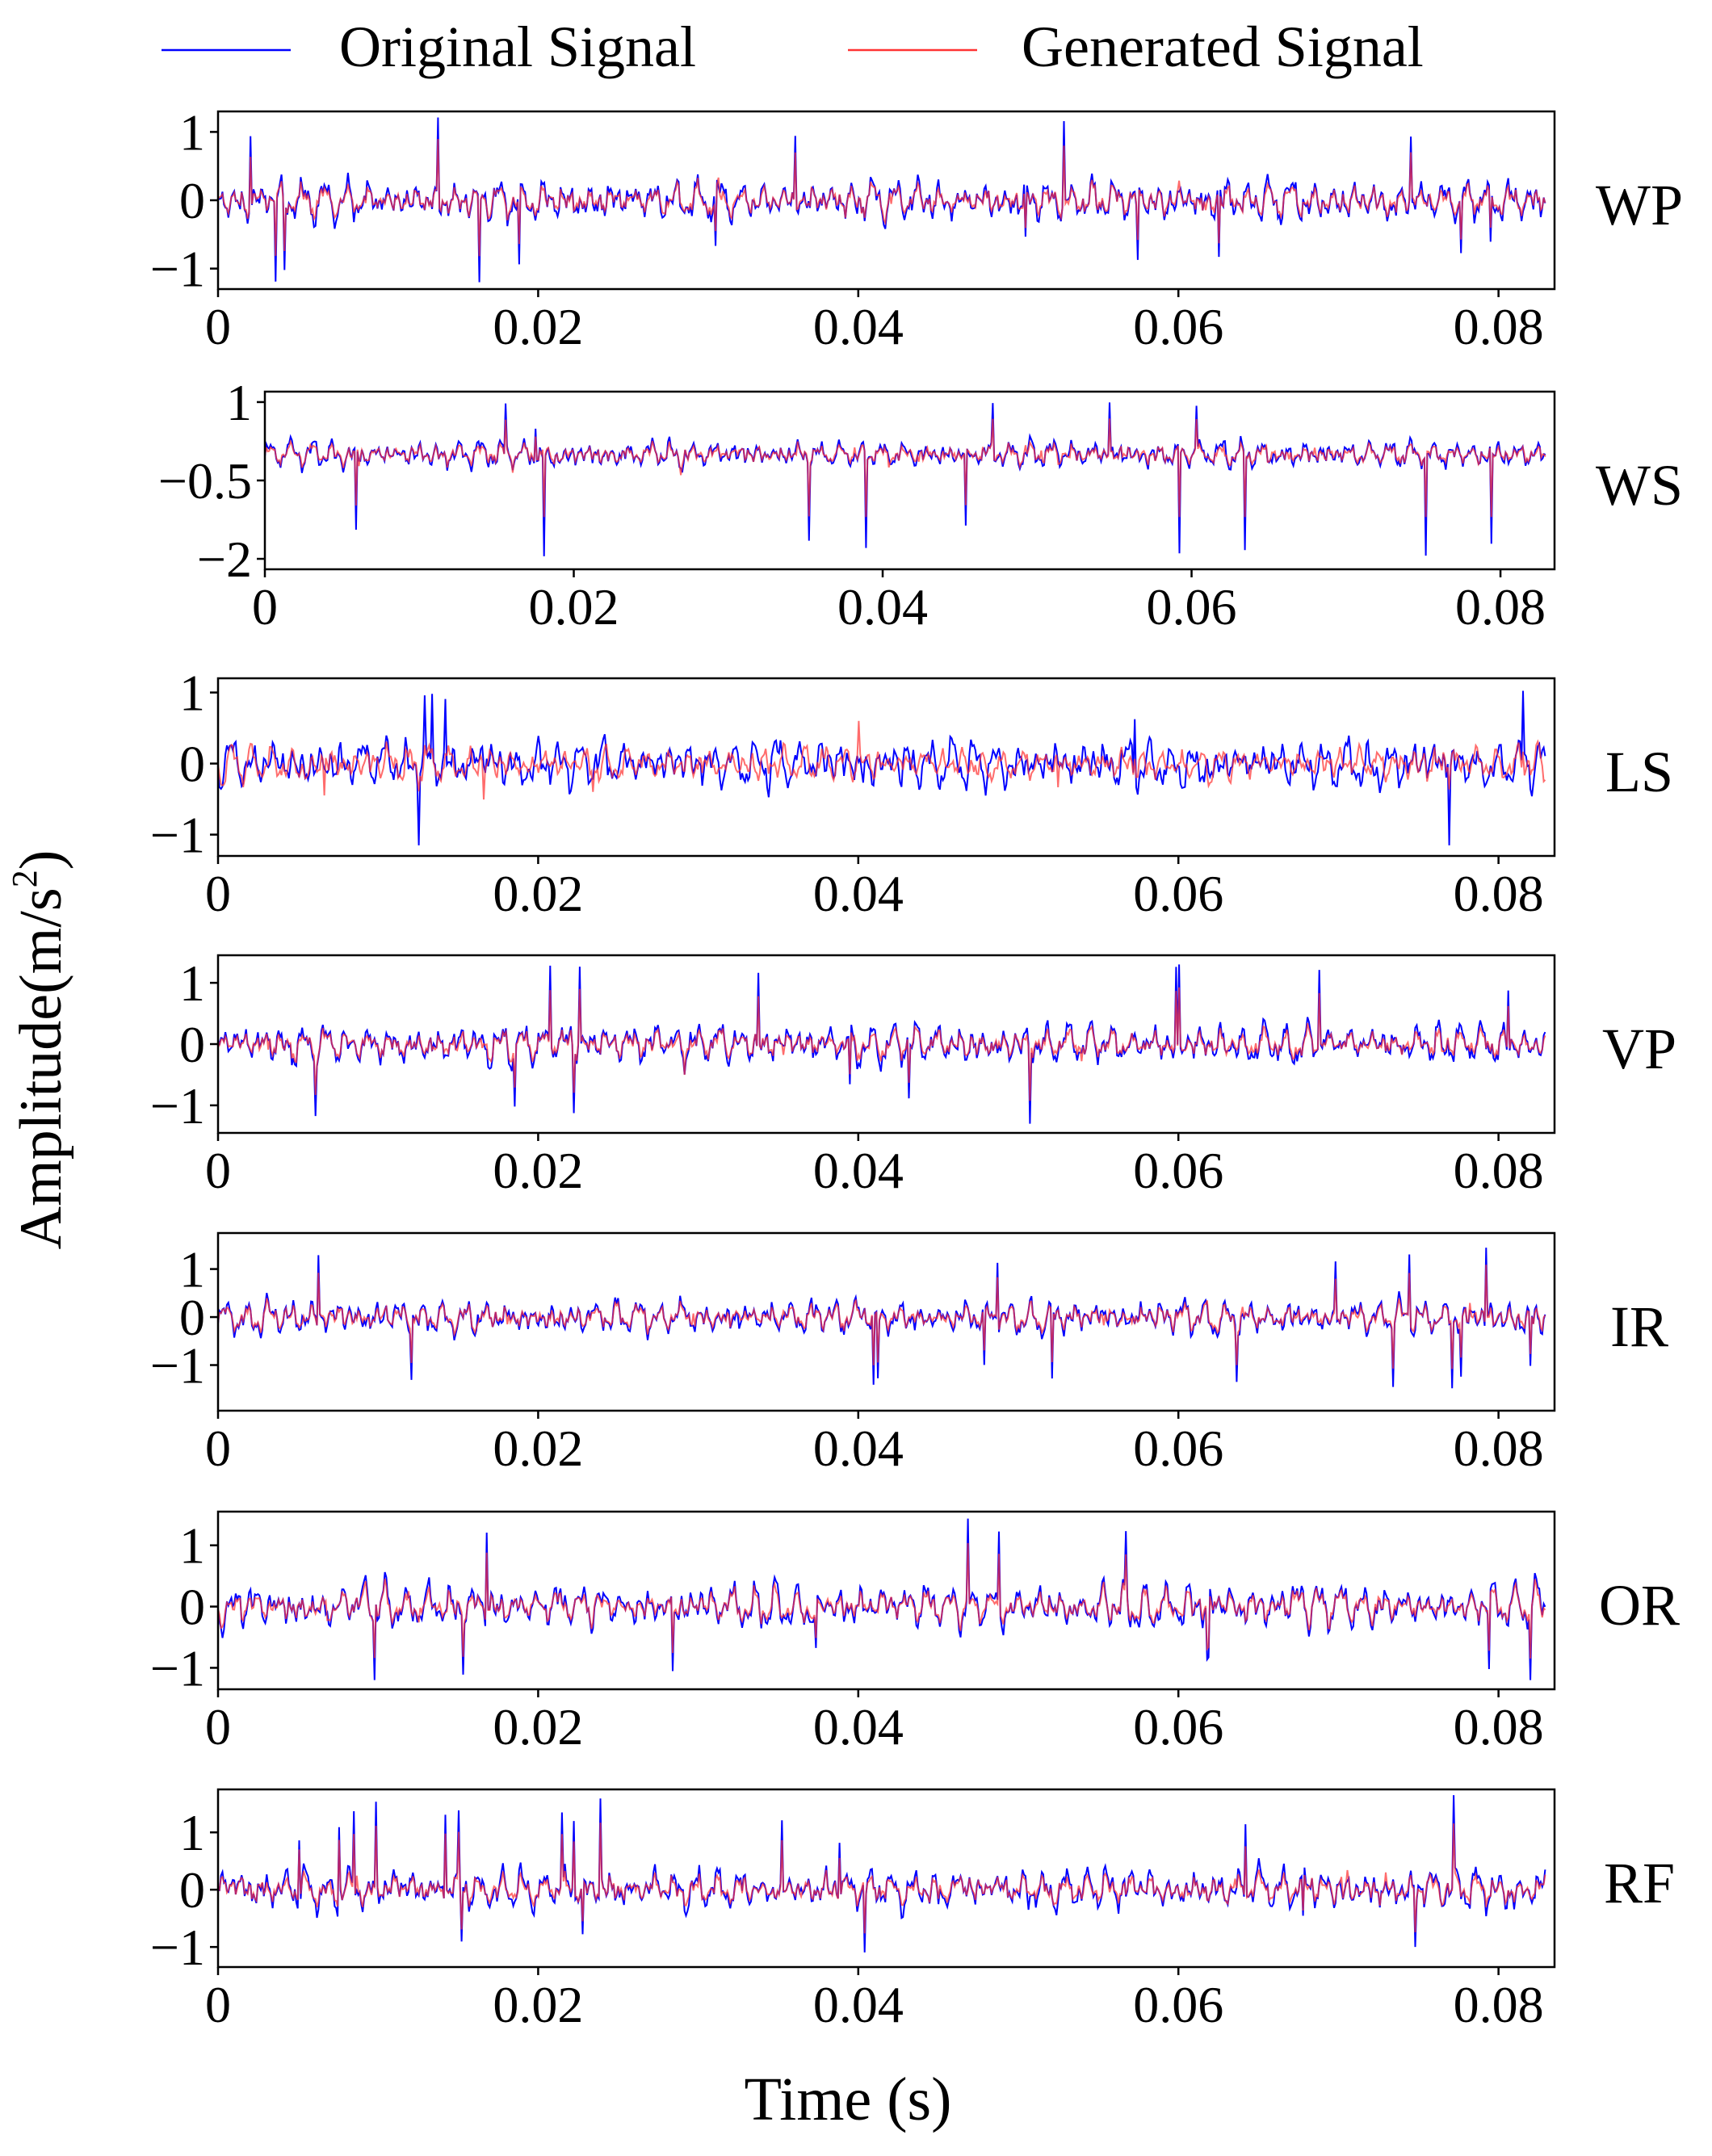 The image size is (1712, 2156). I want to click on y-axis-label-main: Amplitude(m/s, so click(41, 1068).